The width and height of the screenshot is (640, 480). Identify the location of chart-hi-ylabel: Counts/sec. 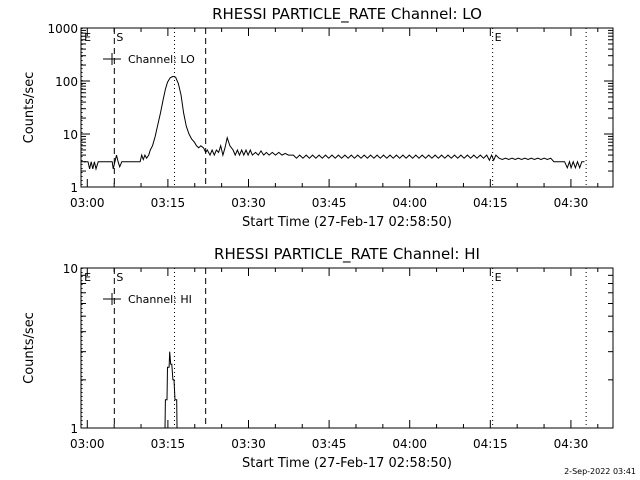
(29, 348).